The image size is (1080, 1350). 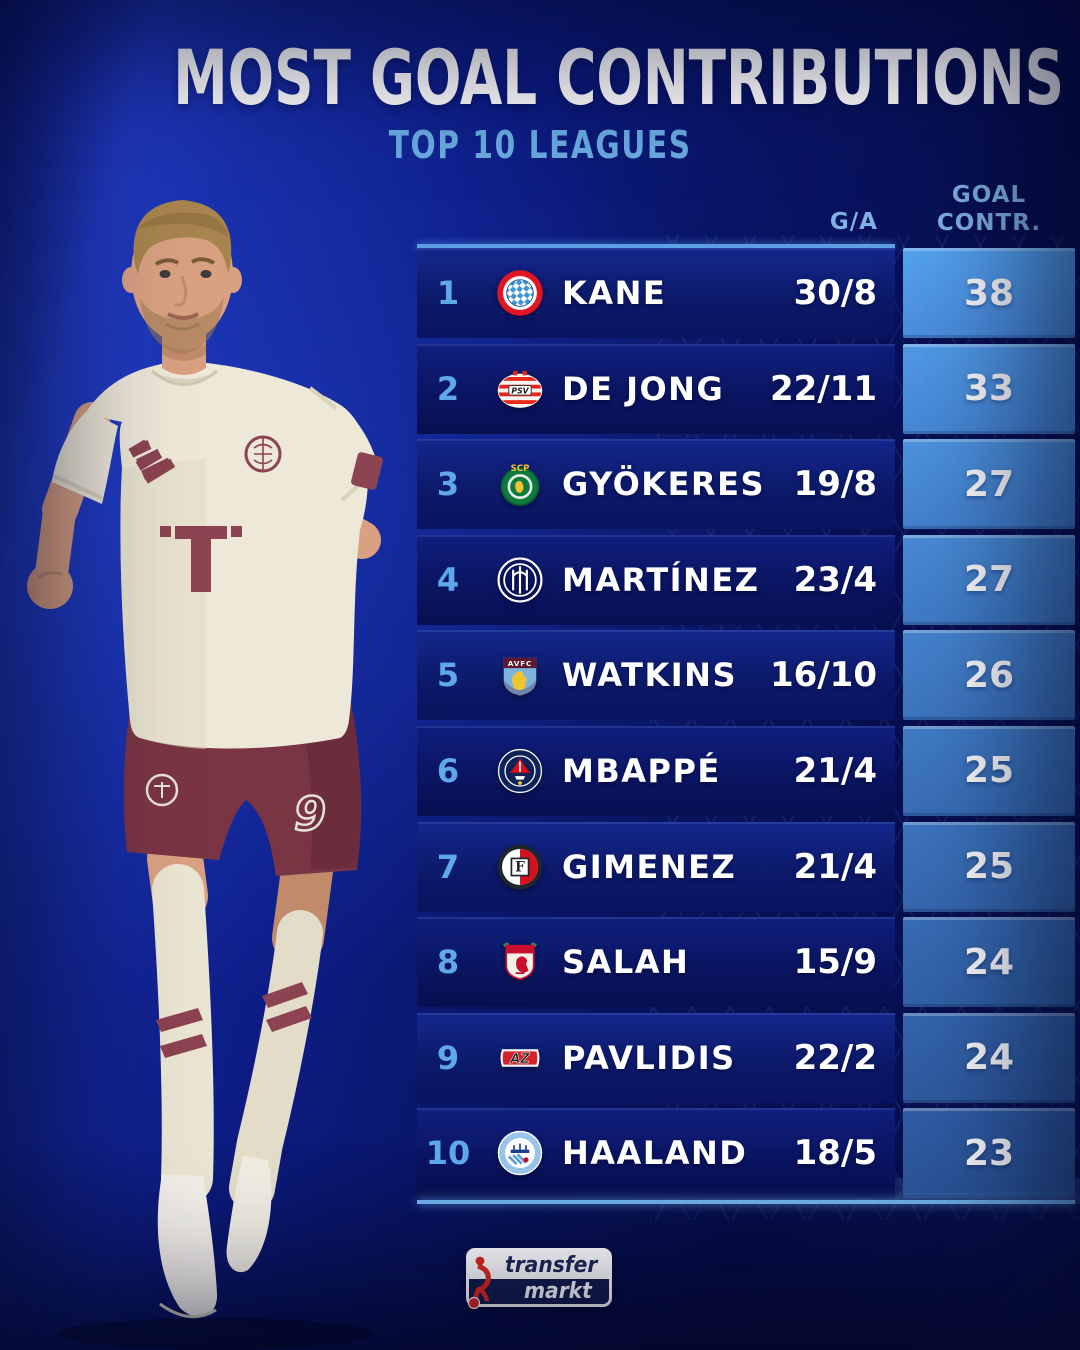 I want to click on ga-value: 22/2, so click(x=835, y=1057).